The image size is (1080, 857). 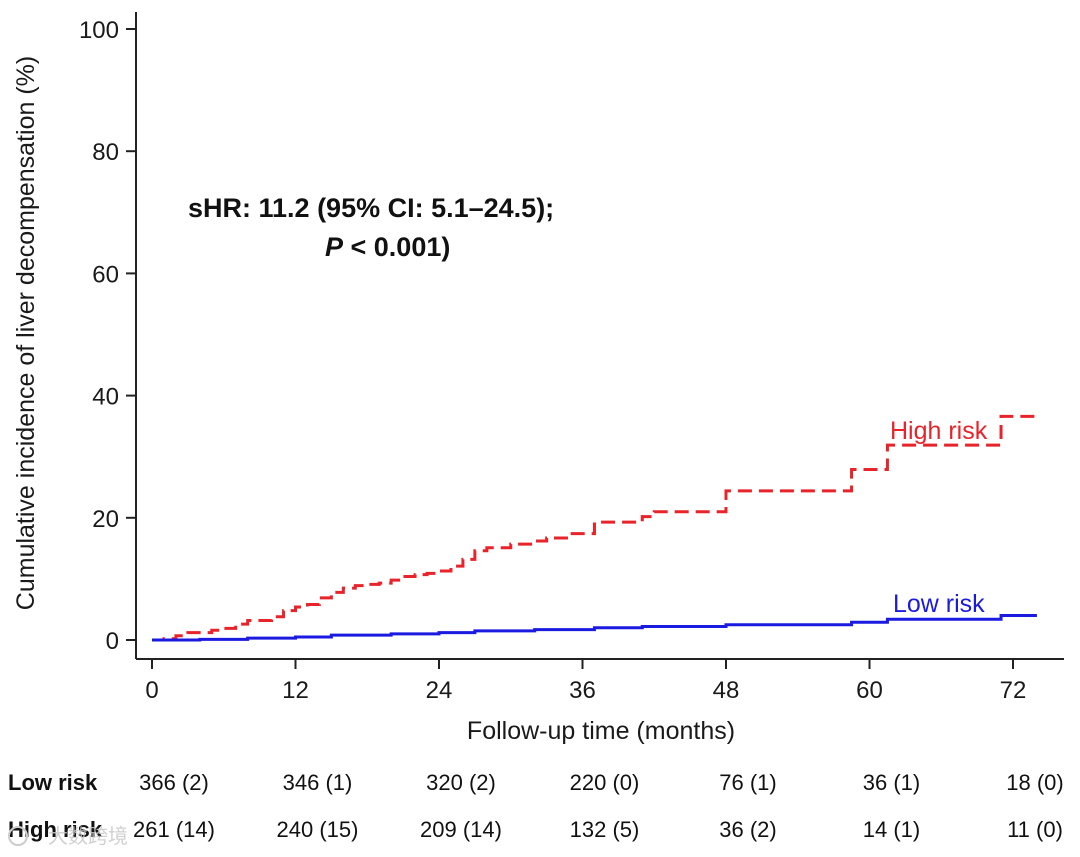 What do you see at coordinates (371, 208) in the screenshot?
I see `annotation-hazard-ratio: sHR: 11.2 (95% CI: 5.1–24.5);` at bounding box center [371, 208].